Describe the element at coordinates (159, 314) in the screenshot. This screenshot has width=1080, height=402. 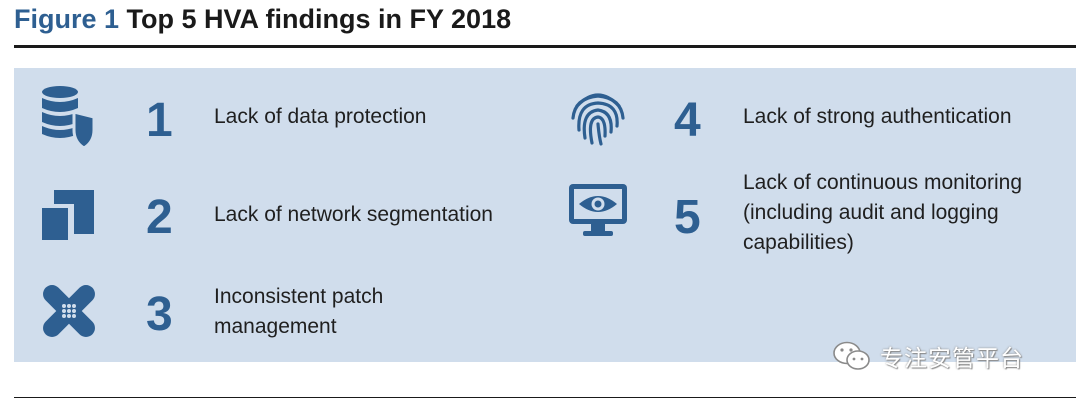
I see `finding-3-number: 3` at that location.